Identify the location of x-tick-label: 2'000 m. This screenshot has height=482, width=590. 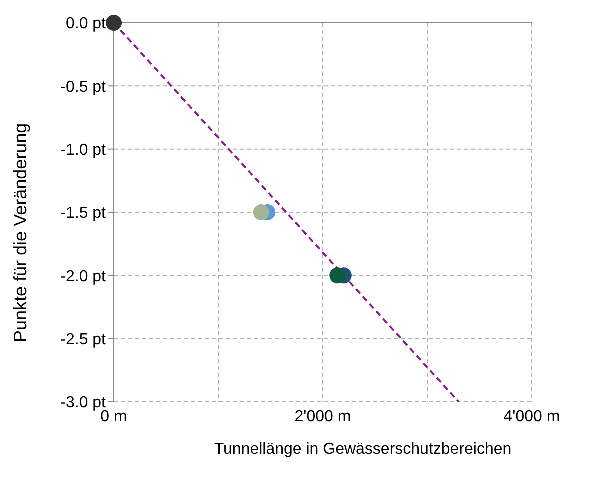
(323, 417).